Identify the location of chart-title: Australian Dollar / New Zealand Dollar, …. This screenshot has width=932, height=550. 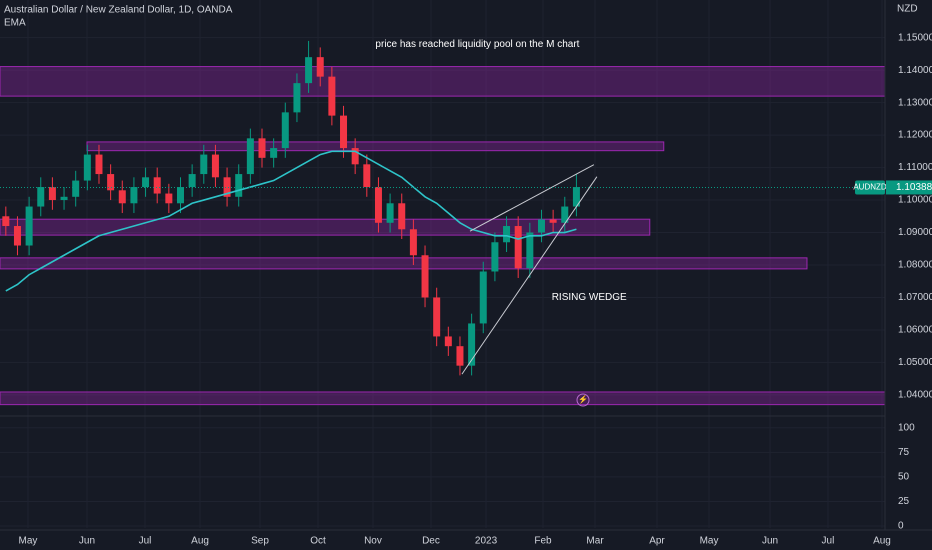
(118, 10).